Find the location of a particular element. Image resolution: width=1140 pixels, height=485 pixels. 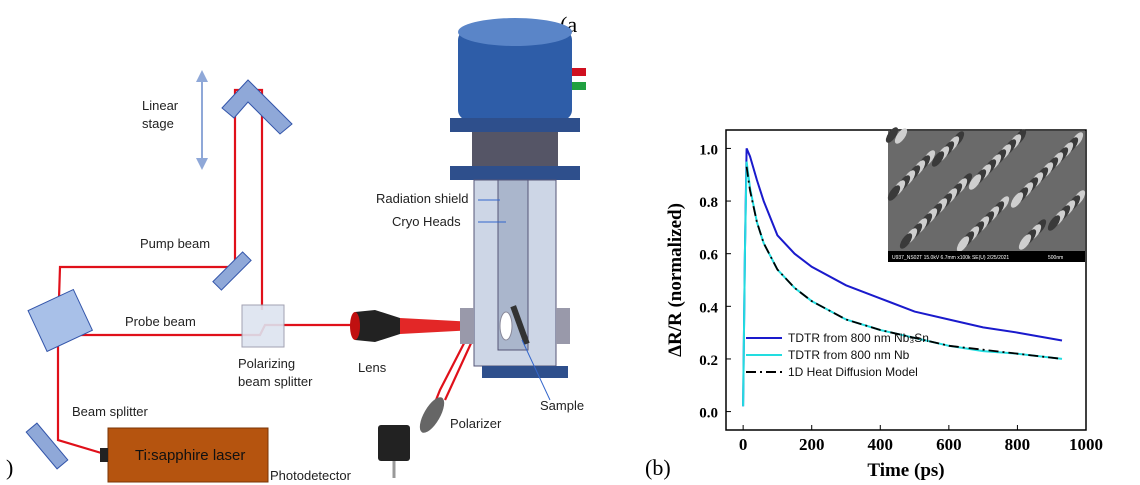

polarizer is located at coordinates (432, 415).